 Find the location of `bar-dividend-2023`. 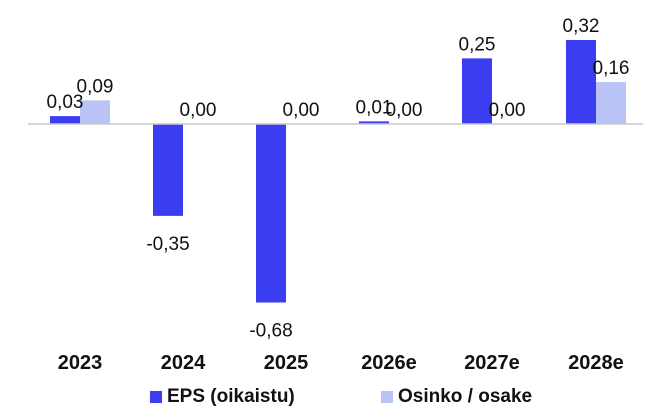

bar-dividend-2023 is located at coordinates (95, 112).